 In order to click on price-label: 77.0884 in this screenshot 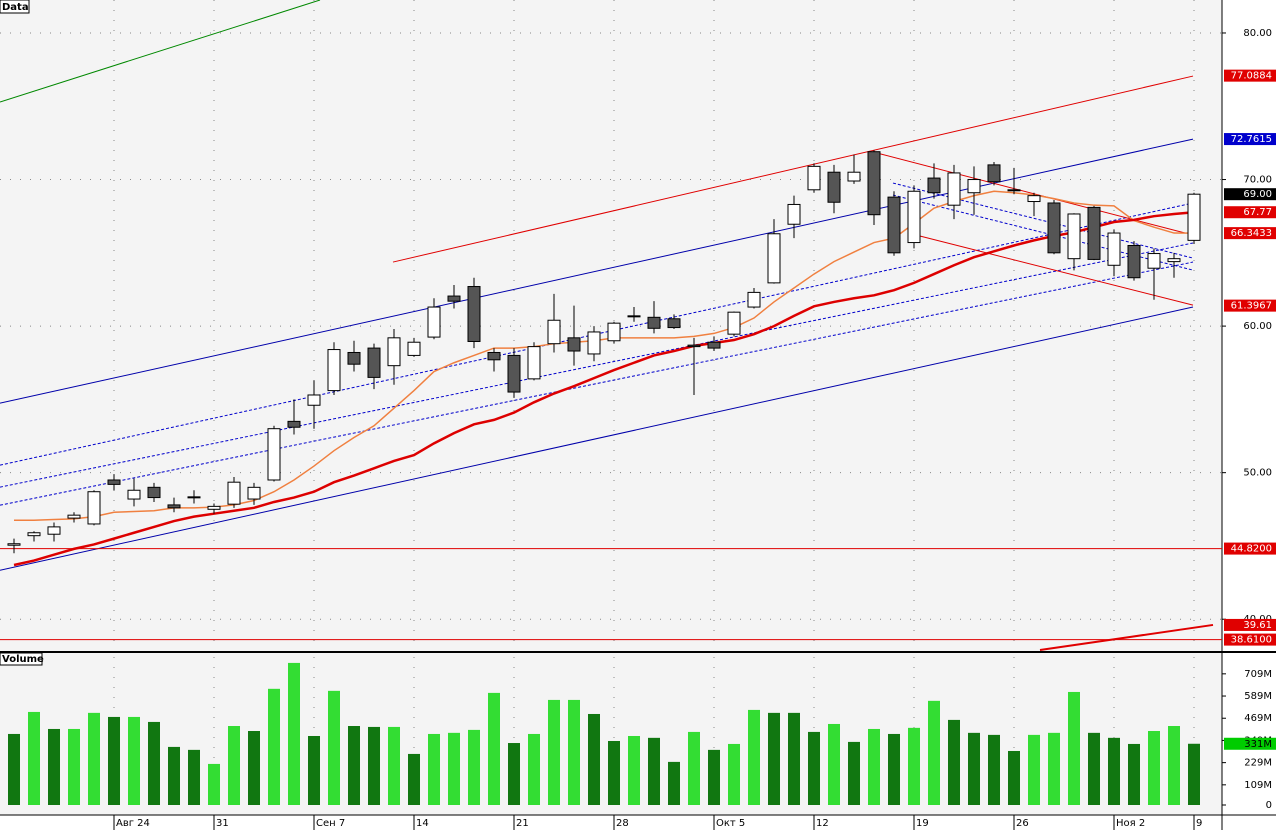, I will do `click(1251, 76)`.